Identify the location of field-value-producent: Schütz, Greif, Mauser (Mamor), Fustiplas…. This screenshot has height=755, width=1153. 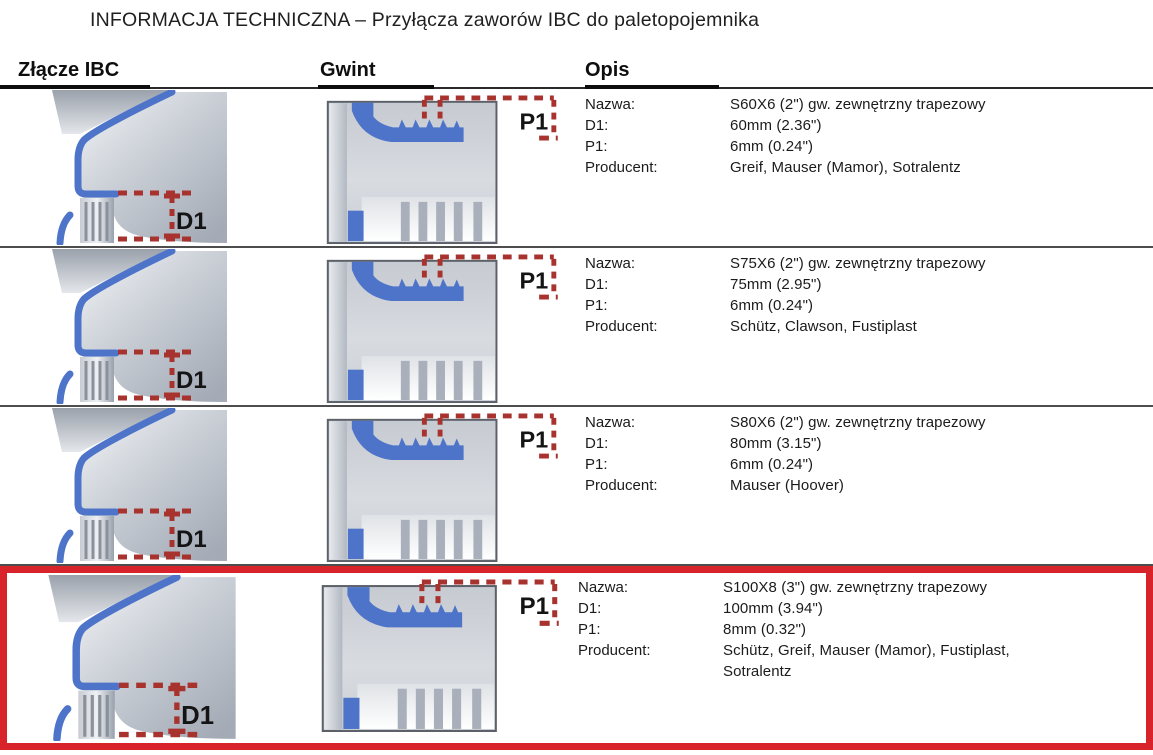
(866, 661).